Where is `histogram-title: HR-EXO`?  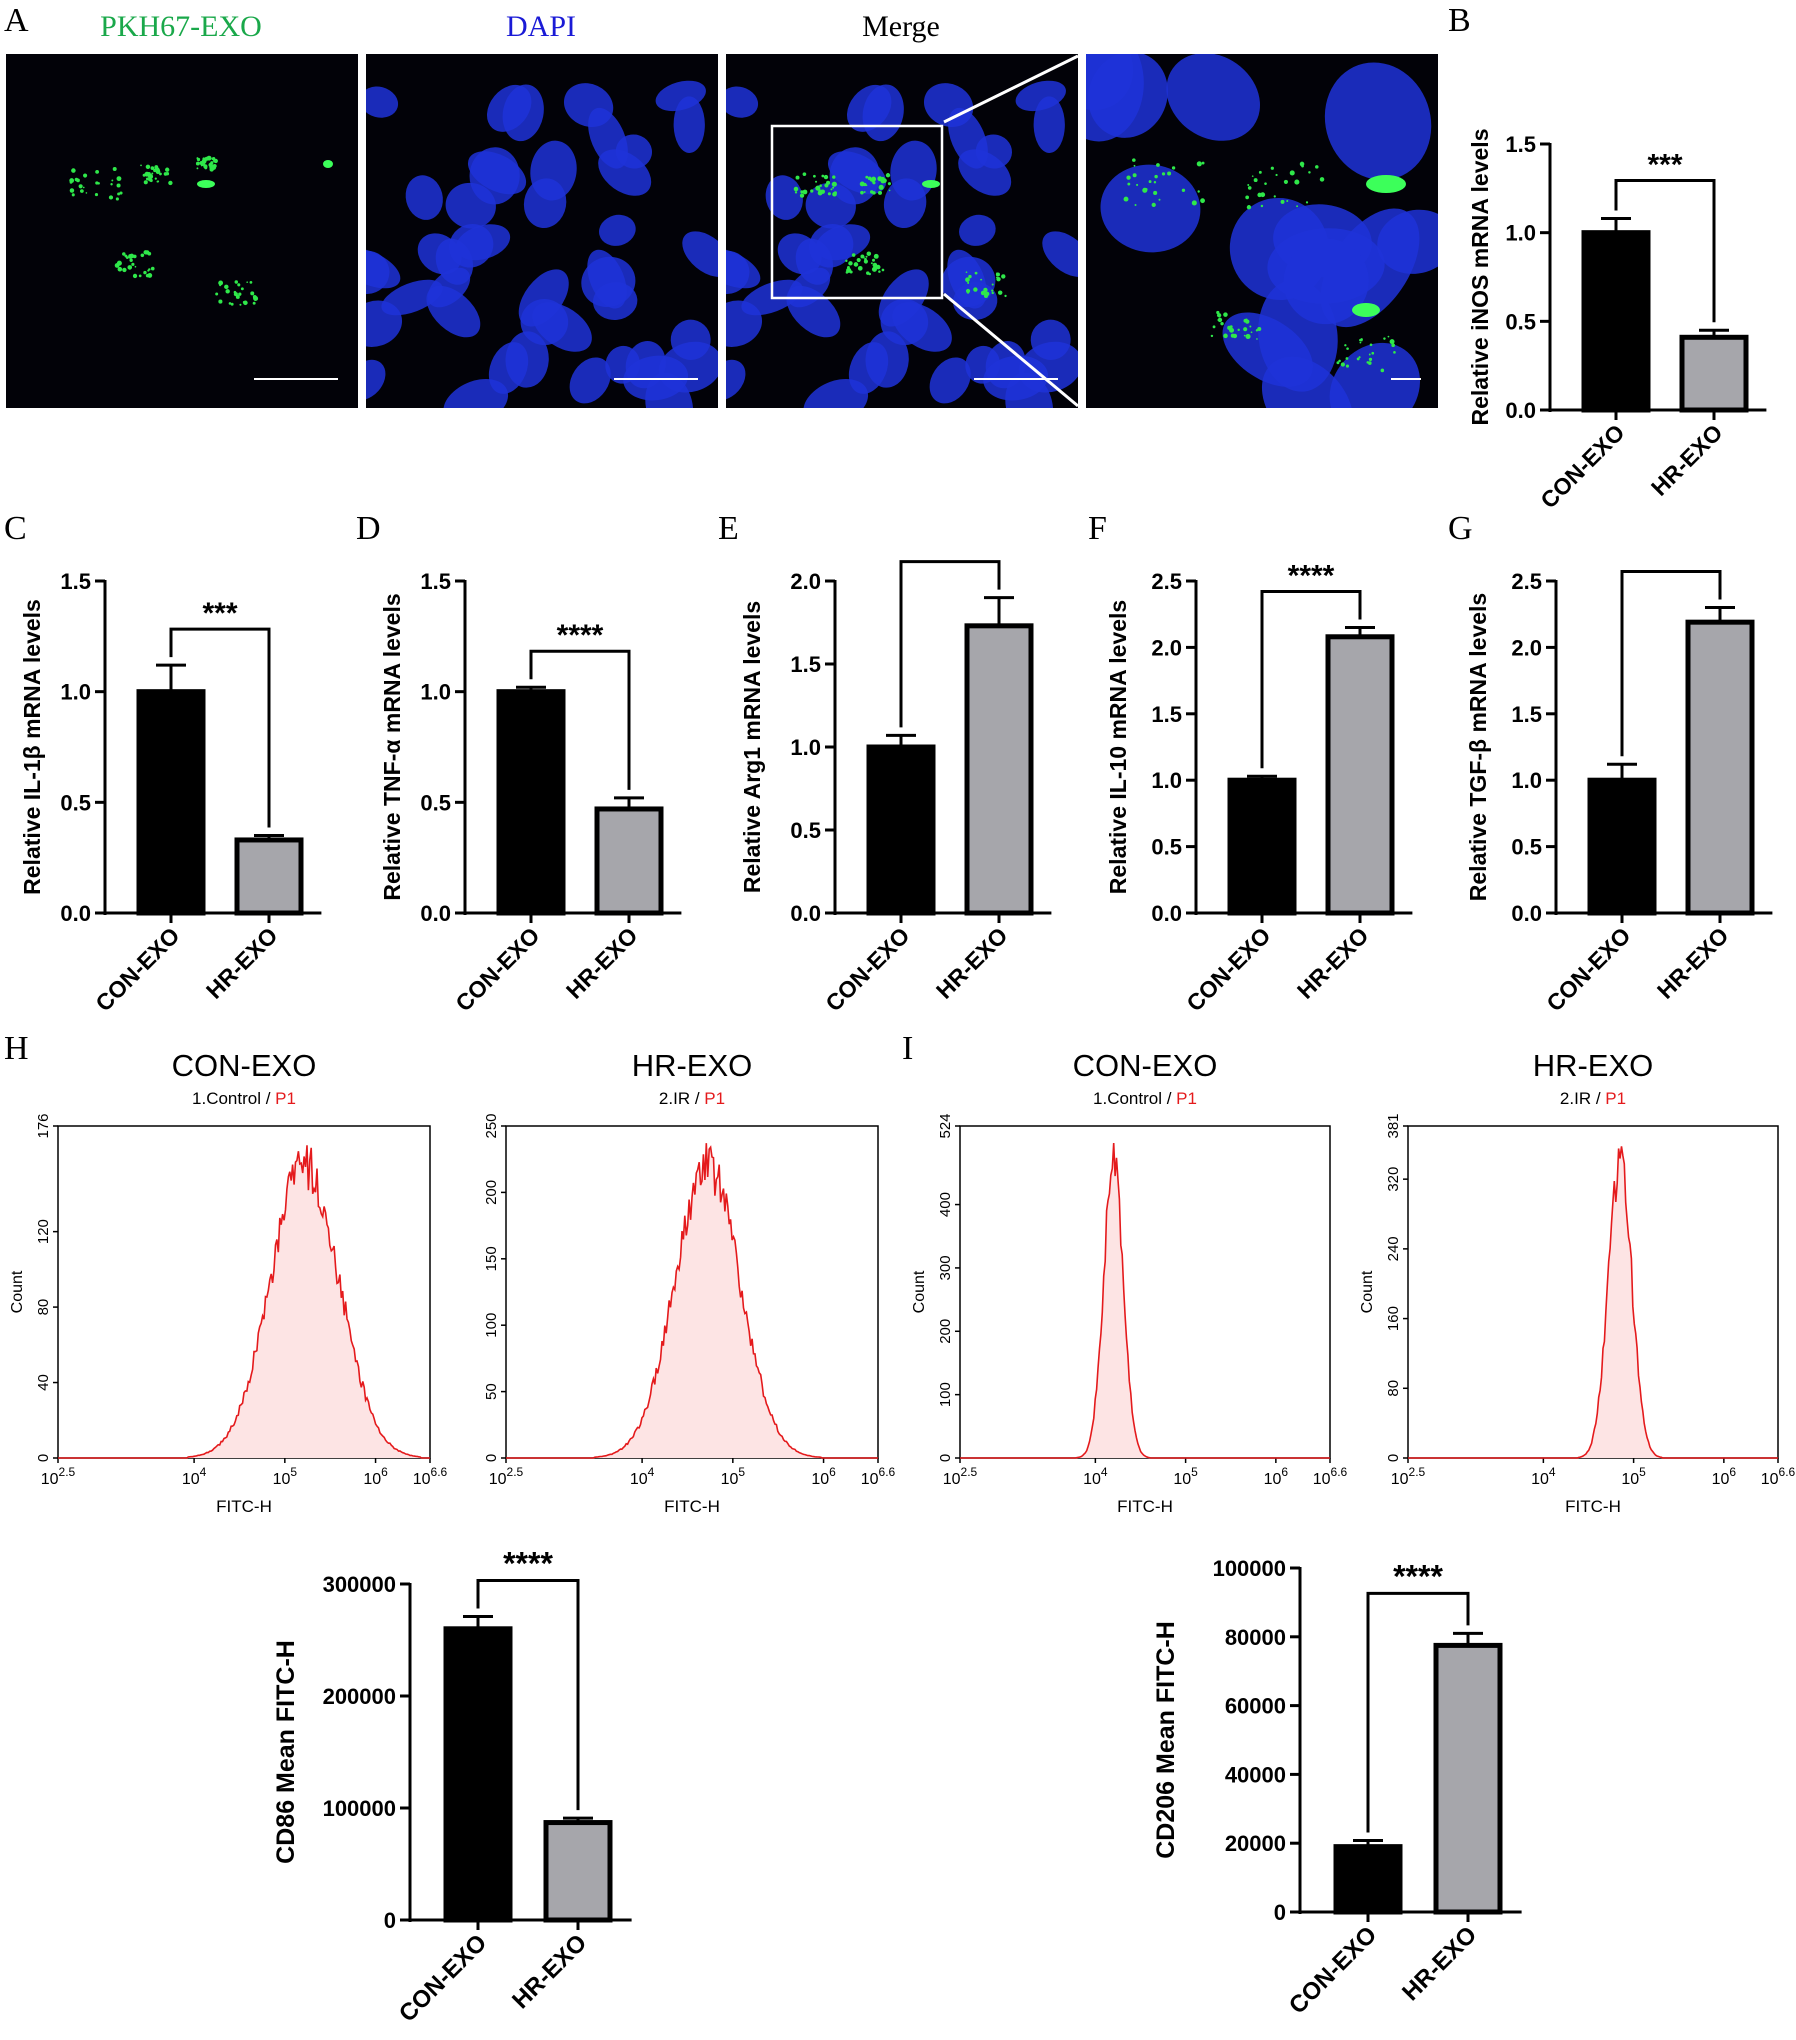 histogram-title: HR-EXO is located at coordinates (1593, 1065).